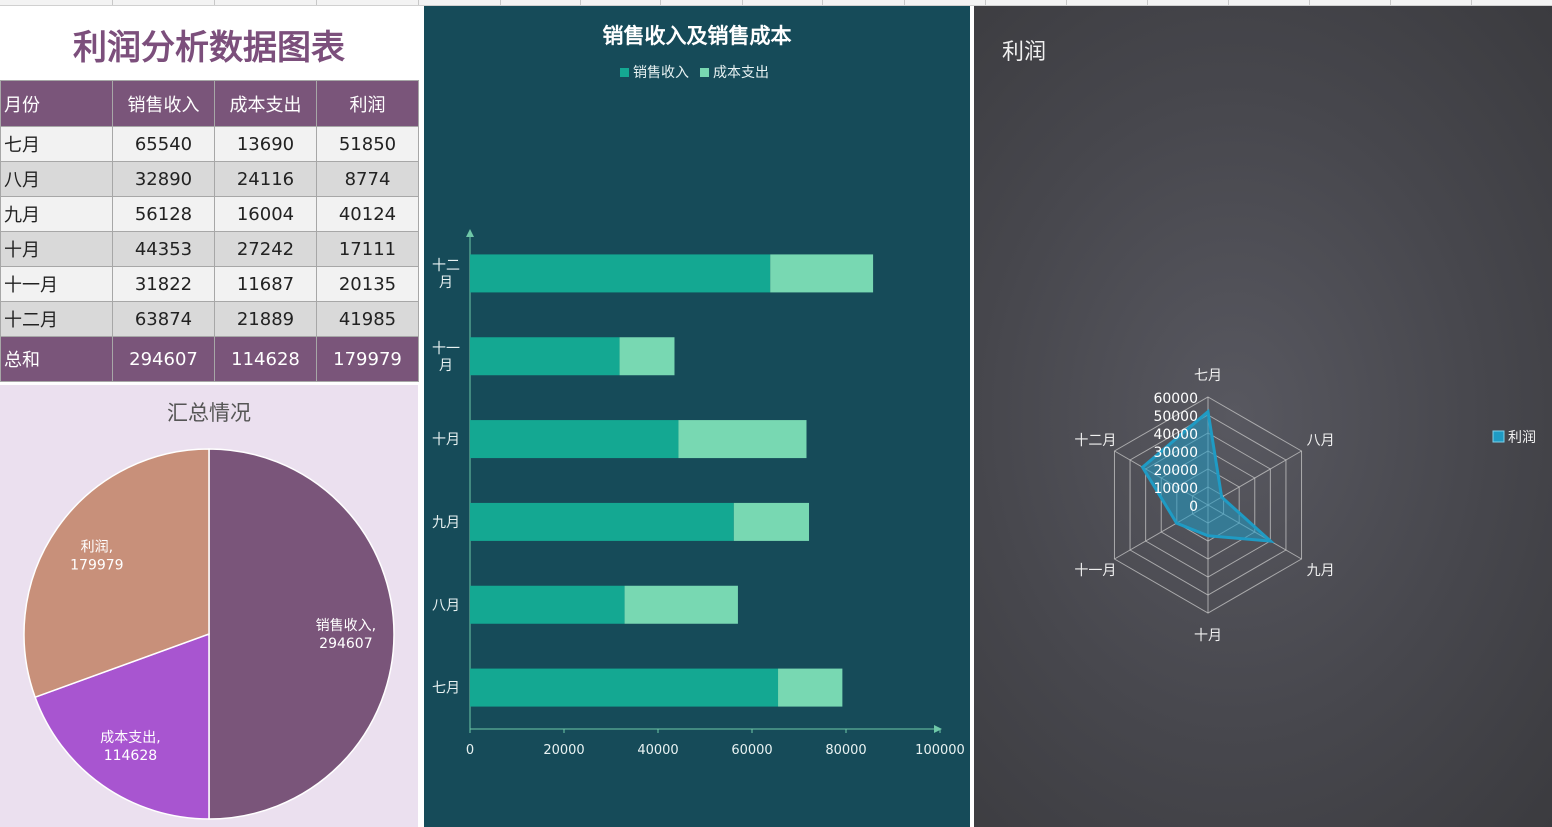  Describe the element at coordinates (163, 179) in the screenshot. I see `table-cell: 32890` at that location.